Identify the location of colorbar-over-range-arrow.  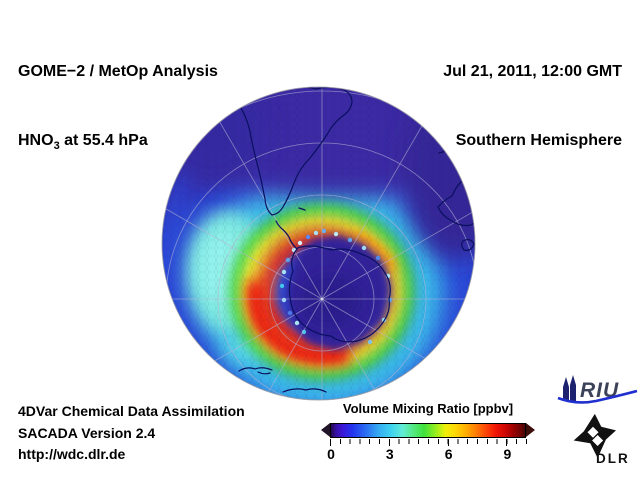
(530, 430).